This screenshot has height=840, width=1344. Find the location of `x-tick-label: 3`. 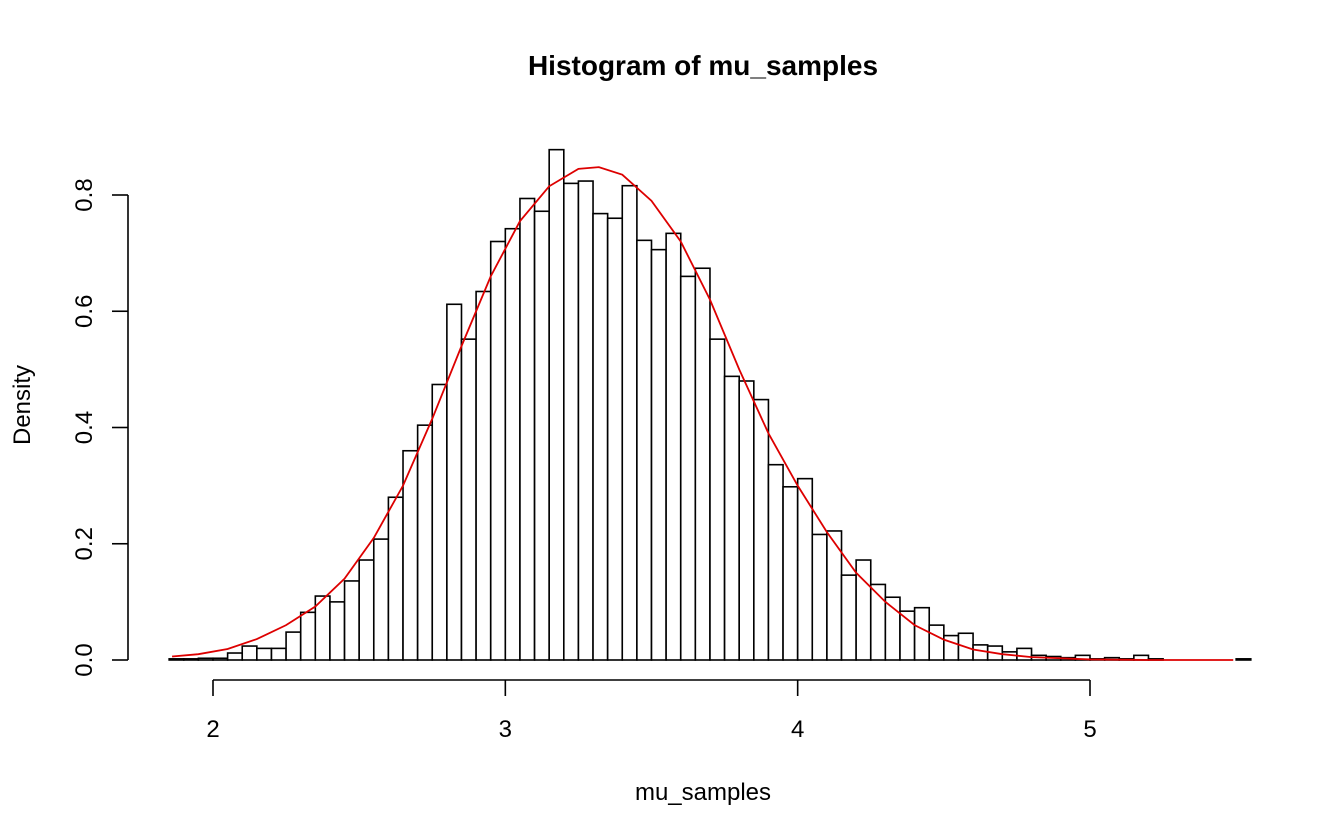

x-tick-label: 3 is located at coordinates (505, 729).